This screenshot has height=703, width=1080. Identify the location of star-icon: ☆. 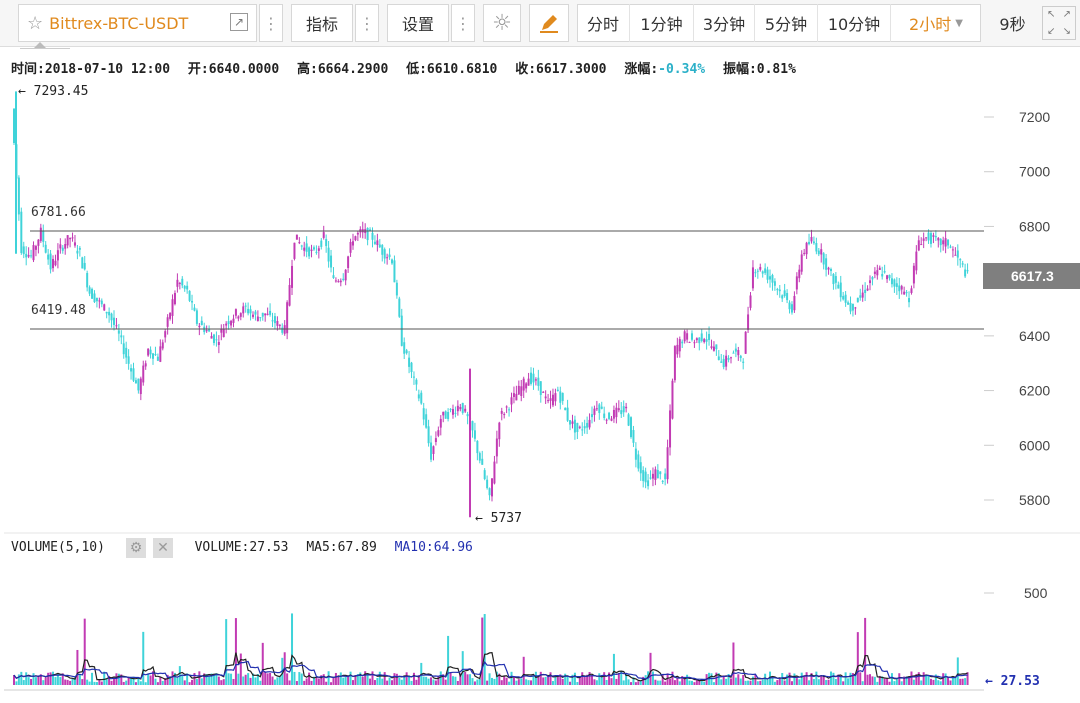
(35, 23).